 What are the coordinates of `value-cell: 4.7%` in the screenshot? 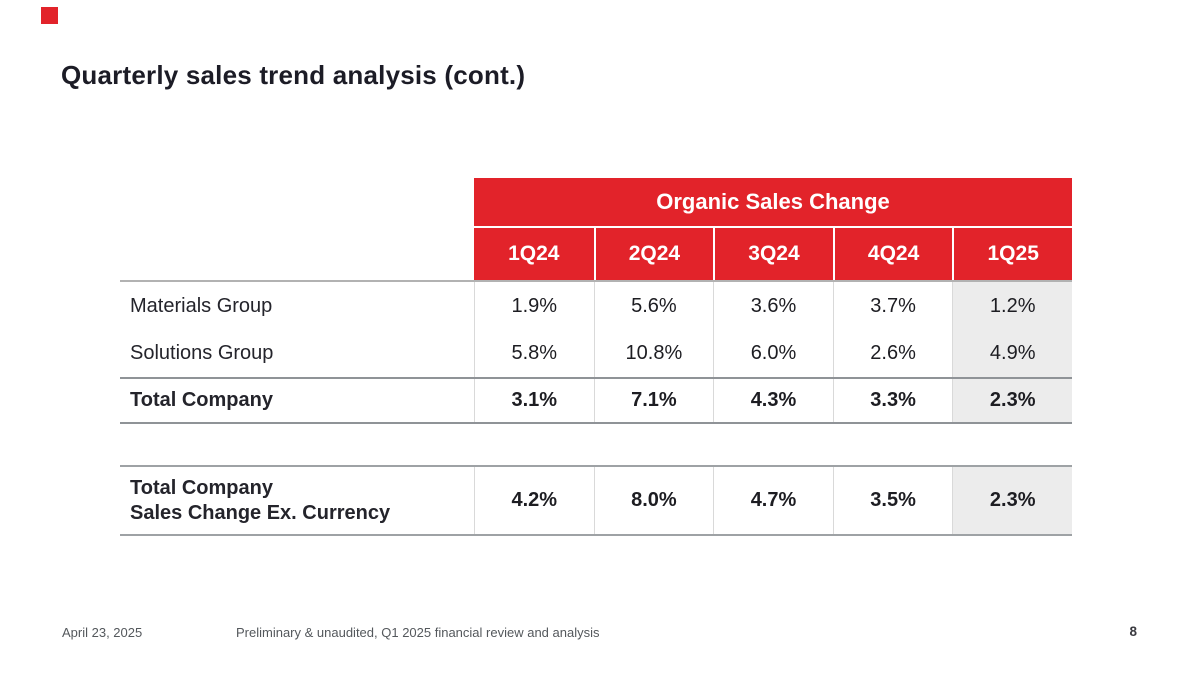 It's located at (773, 500).